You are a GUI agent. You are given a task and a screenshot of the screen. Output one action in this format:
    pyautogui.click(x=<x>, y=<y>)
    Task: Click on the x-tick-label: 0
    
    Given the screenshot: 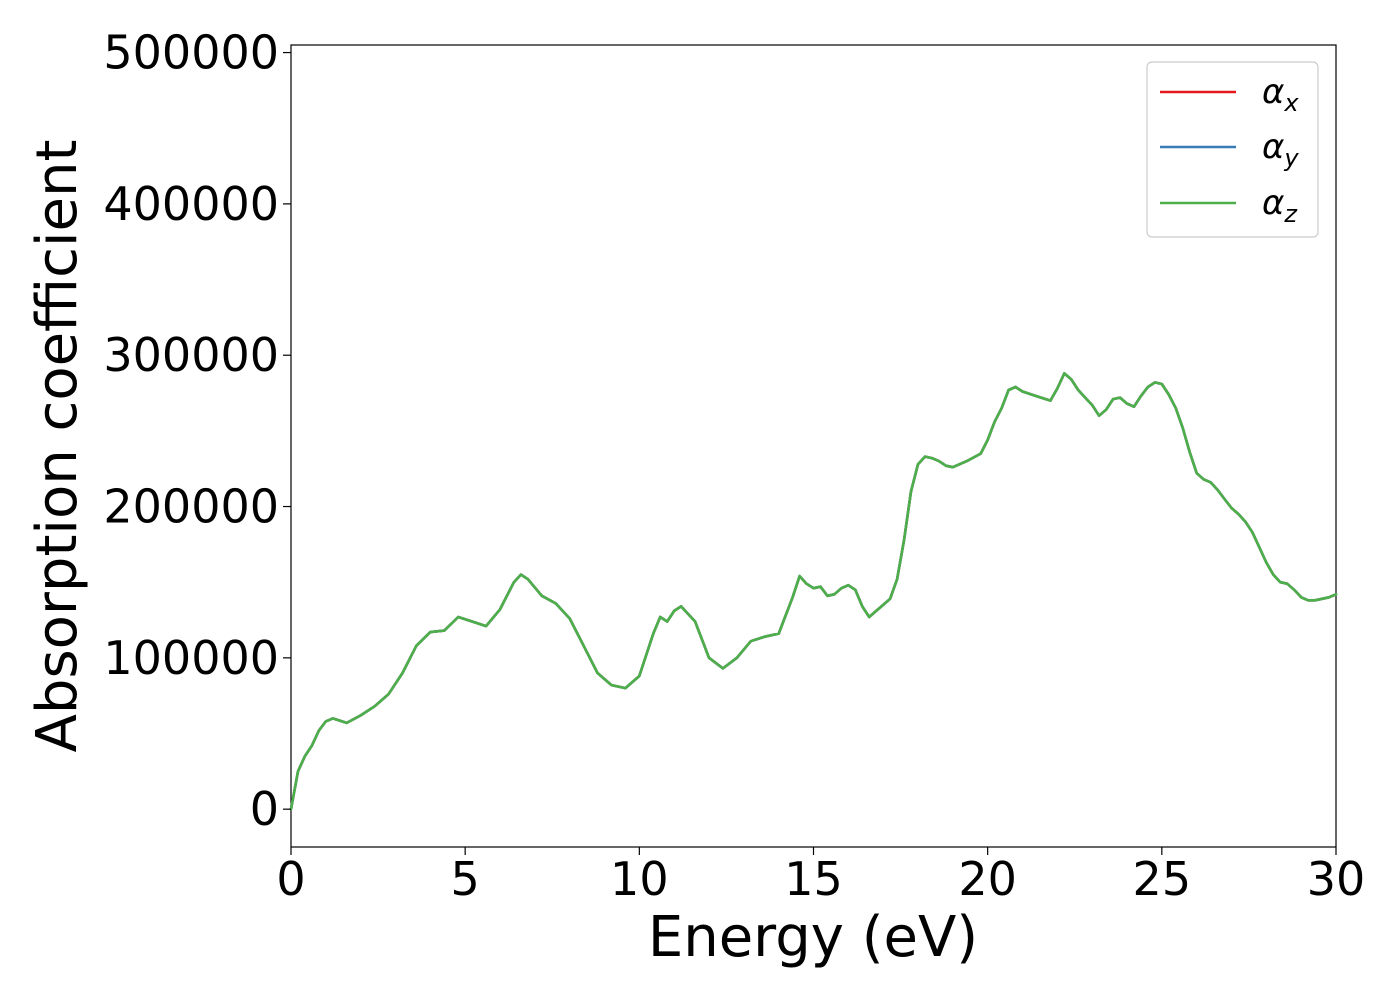 What is the action you would take?
    pyautogui.click(x=290, y=879)
    